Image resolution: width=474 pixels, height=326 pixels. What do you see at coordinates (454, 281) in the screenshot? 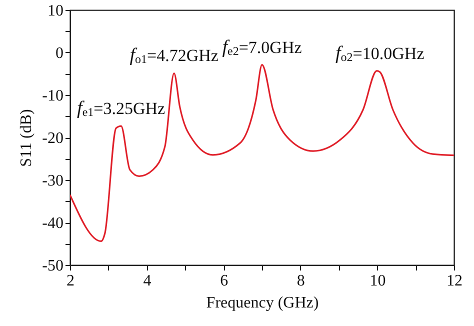
I see `x-tick-label: 12` at bounding box center [454, 281].